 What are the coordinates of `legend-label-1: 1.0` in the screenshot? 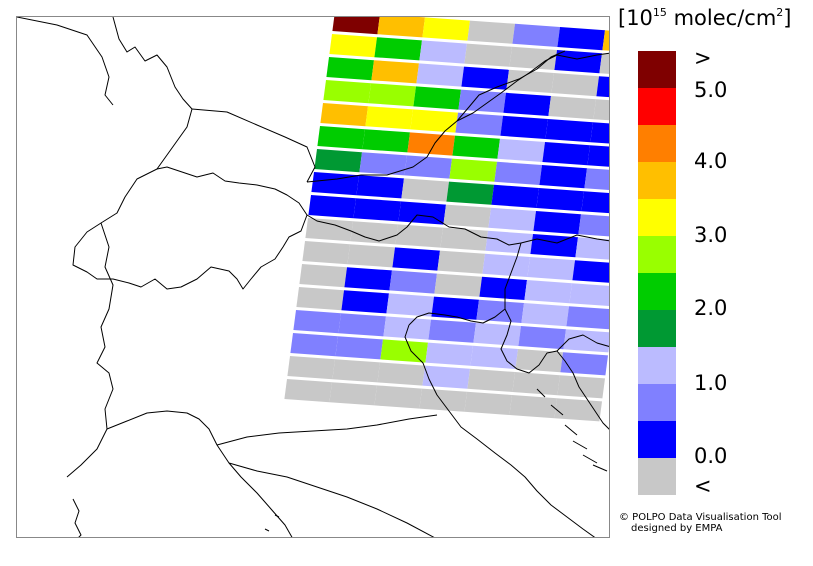 It's located at (711, 383).